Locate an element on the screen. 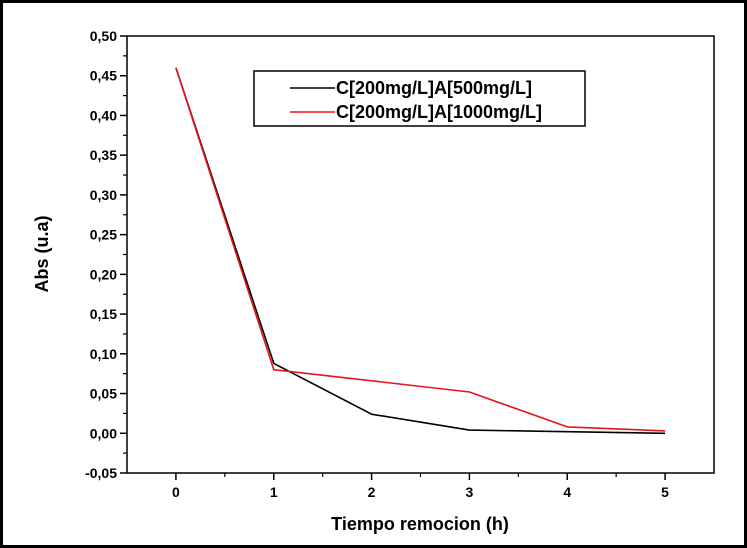  y-tick-label: 0,30 is located at coordinates (103, 195).